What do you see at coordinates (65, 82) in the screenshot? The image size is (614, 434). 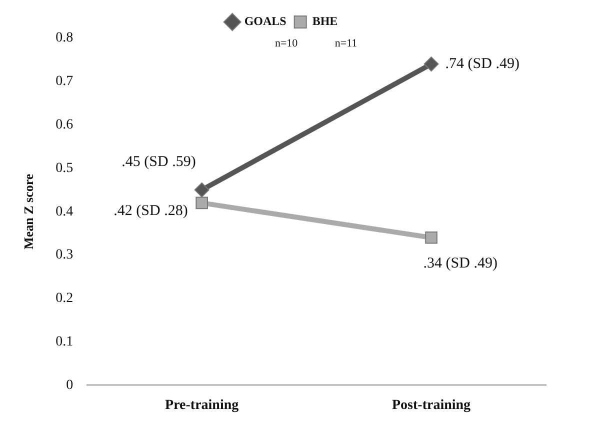 I see `y-tick-label: 0.7` at bounding box center [65, 82].